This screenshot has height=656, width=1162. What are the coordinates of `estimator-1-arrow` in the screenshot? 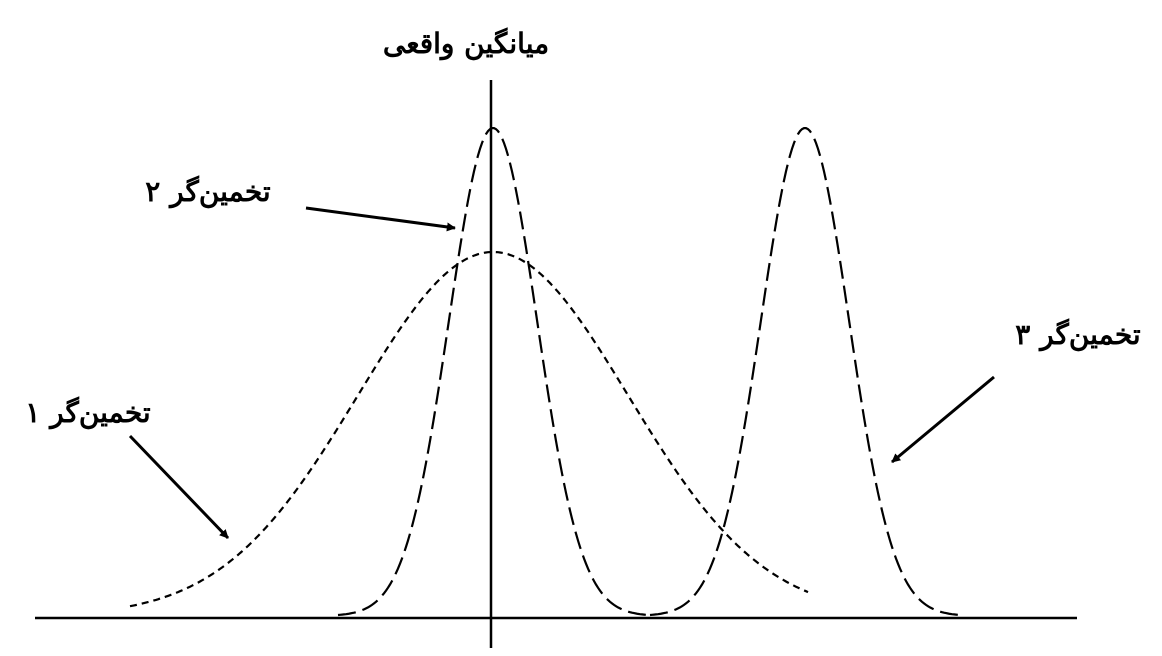 It's located at (179, 487).